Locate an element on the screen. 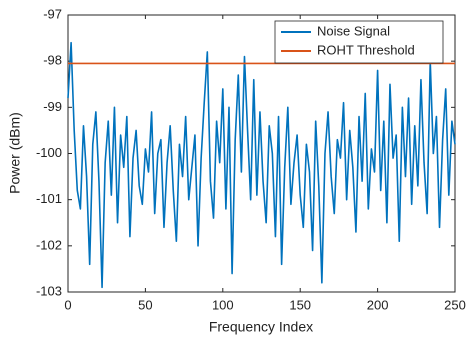  y-tick-label: -100 is located at coordinates (49, 152).